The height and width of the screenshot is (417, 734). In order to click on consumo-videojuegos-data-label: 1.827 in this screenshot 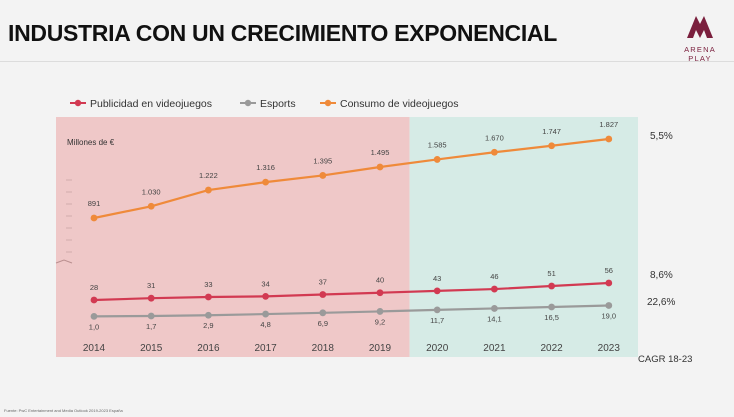, I will do `click(608, 124)`.